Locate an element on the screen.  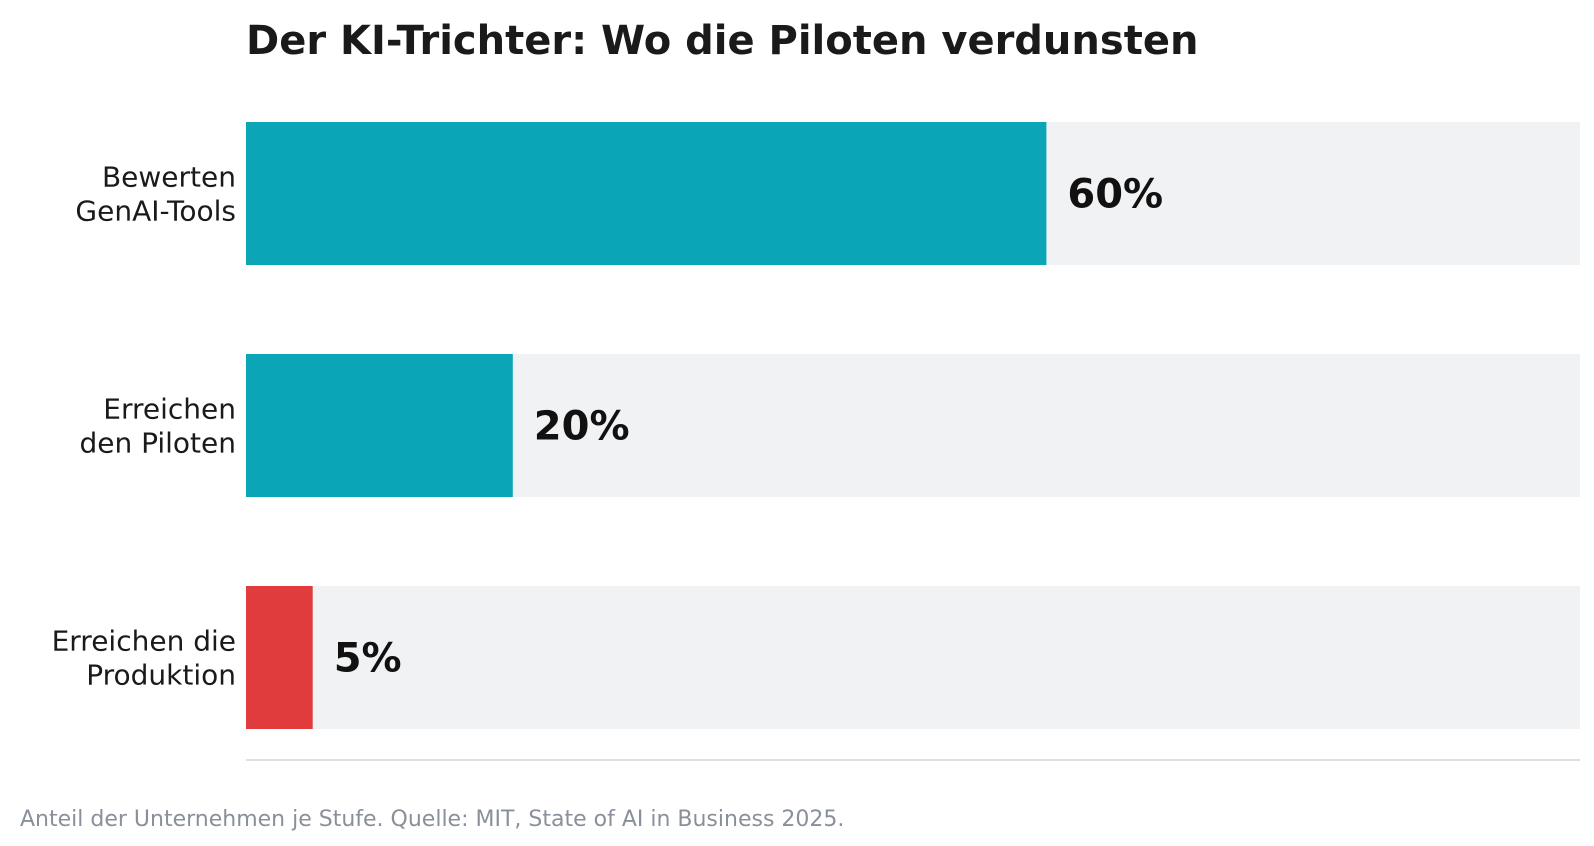
category-label-line: Bewerten is located at coordinates (169, 177).